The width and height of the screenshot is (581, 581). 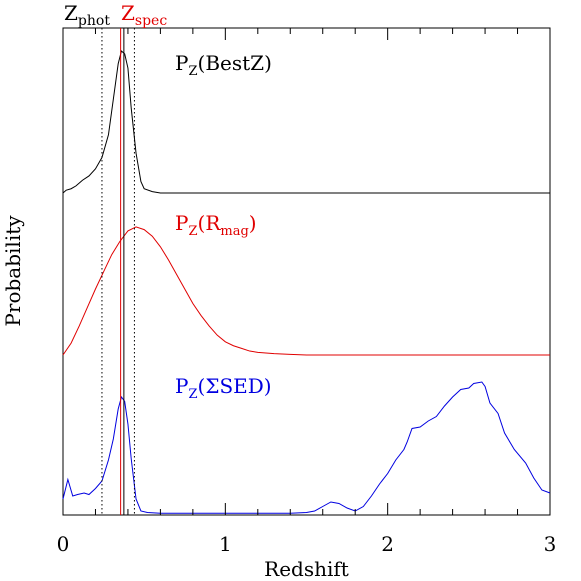 What do you see at coordinates (87, 15) in the screenshot?
I see `zphot-label: Zphot` at bounding box center [87, 15].